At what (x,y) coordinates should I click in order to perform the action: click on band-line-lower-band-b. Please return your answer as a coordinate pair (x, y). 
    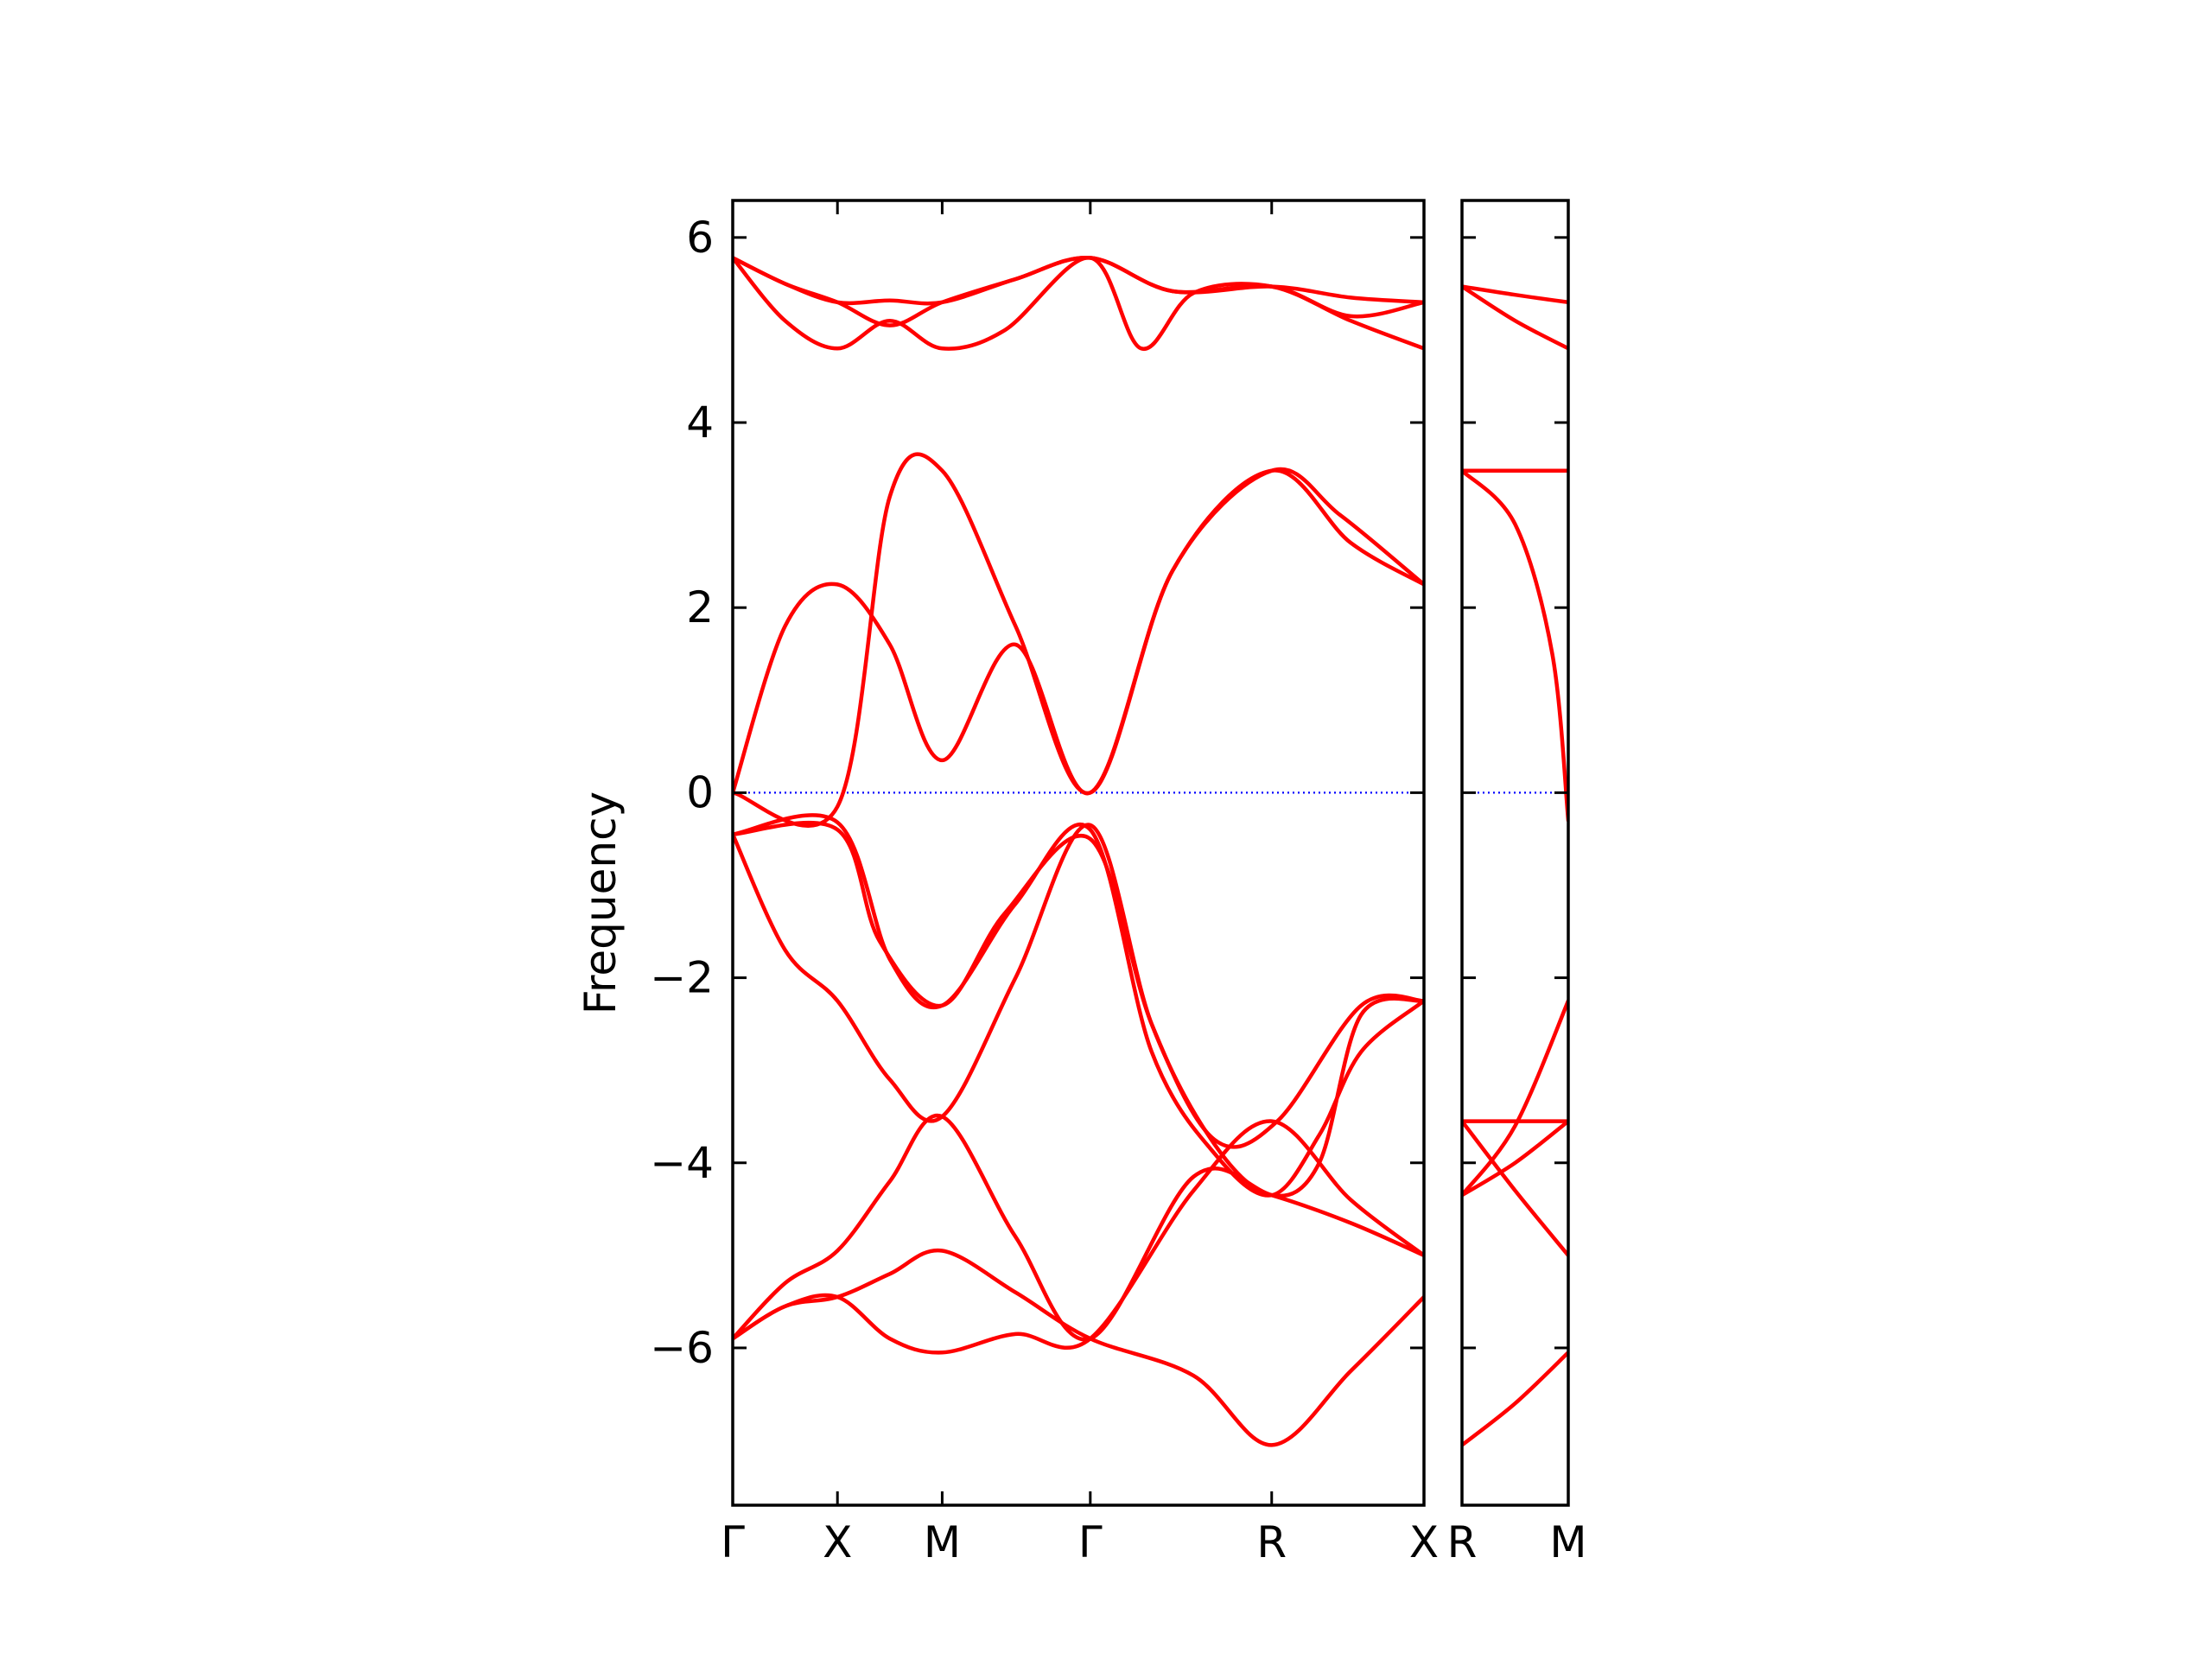
    Looking at the image, I should click on (1078, 1347).